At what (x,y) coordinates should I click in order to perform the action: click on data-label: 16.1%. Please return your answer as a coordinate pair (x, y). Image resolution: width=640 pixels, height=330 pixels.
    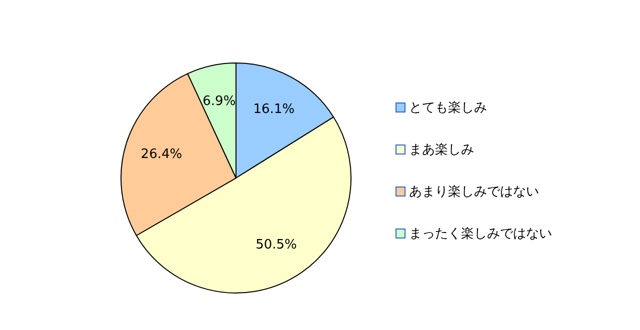
    Looking at the image, I should click on (274, 110).